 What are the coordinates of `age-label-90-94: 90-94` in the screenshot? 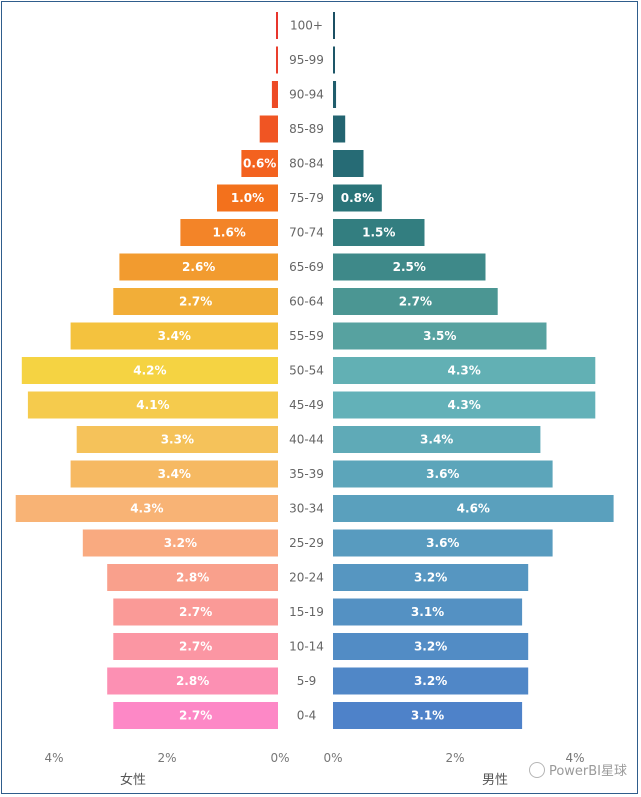 It's located at (306, 95).